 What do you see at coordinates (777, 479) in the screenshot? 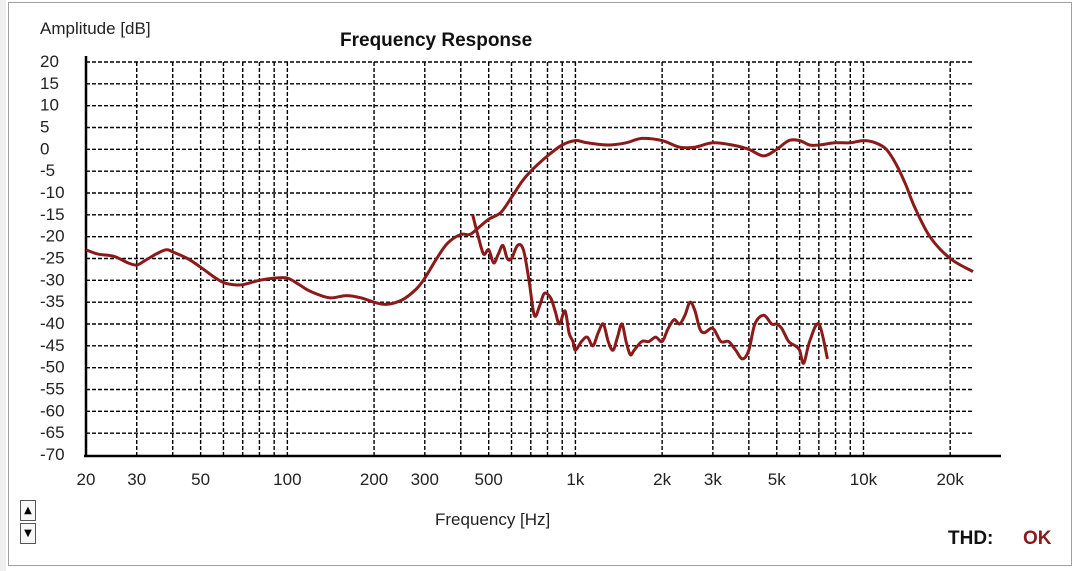
I see `x-tick-label: 5k` at bounding box center [777, 479].